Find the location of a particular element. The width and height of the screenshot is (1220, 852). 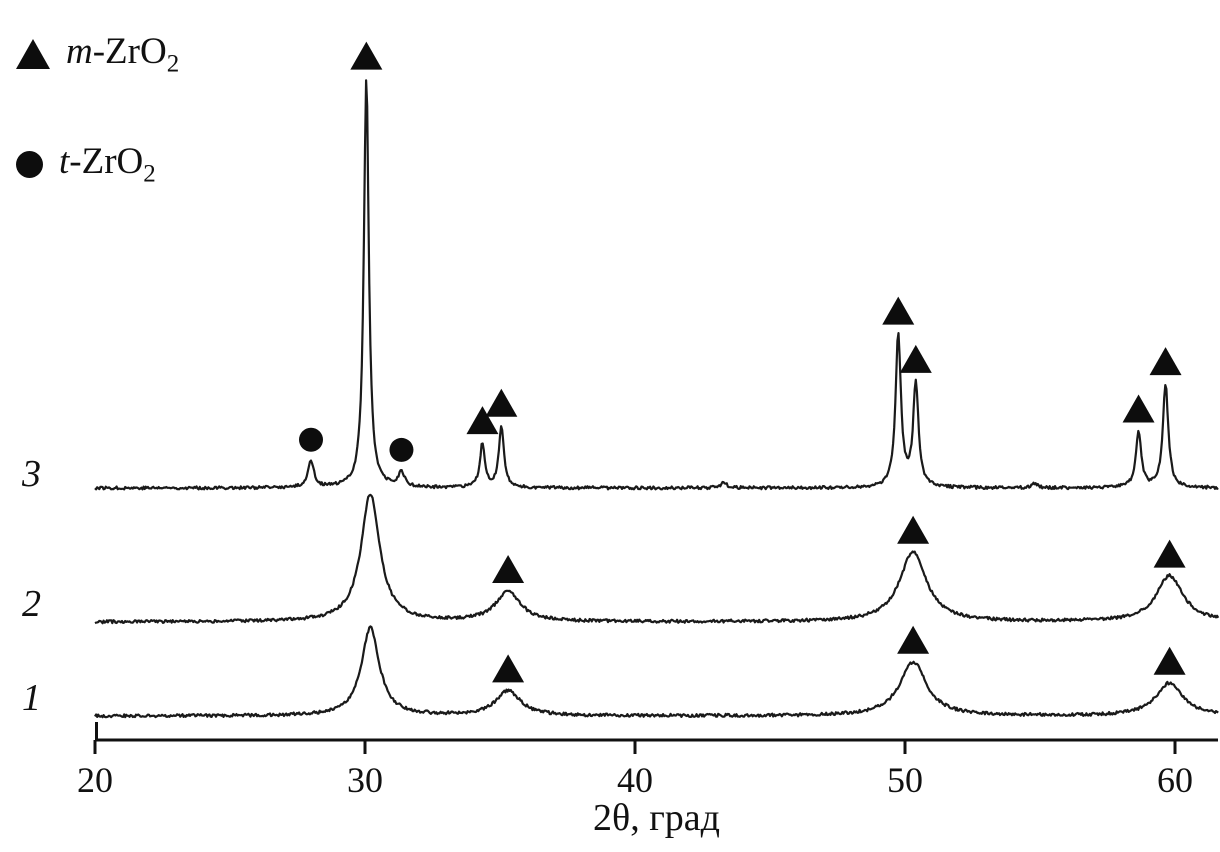

series-label-2: 2 is located at coordinates (31, 604).